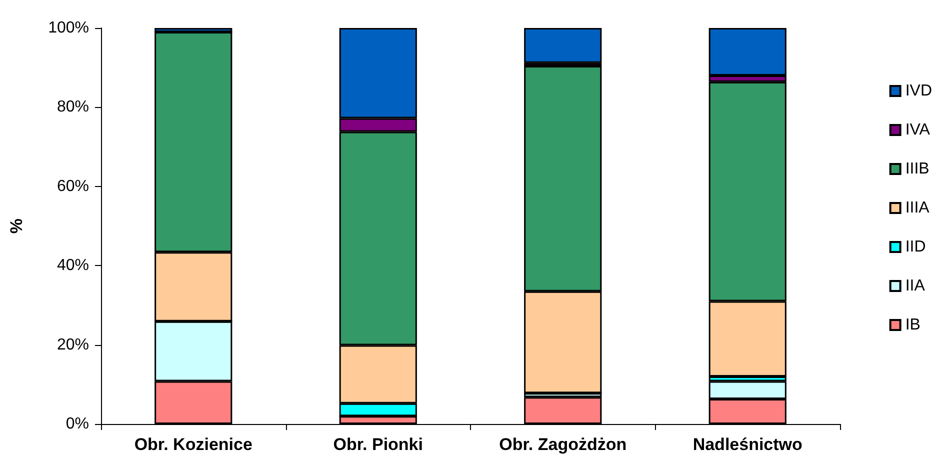 This screenshot has height=469, width=945. What do you see at coordinates (16, 226) in the screenshot?
I see `y-axis-title: %` at bounding box center [16, 226].